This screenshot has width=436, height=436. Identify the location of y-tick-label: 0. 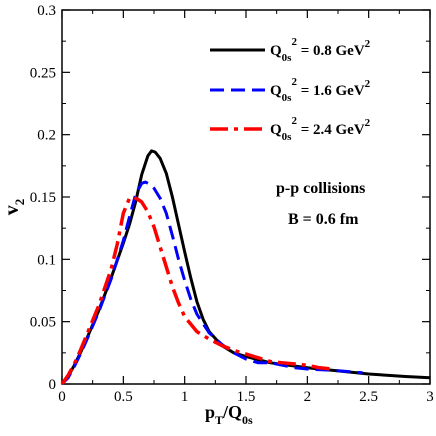
(53, 385).